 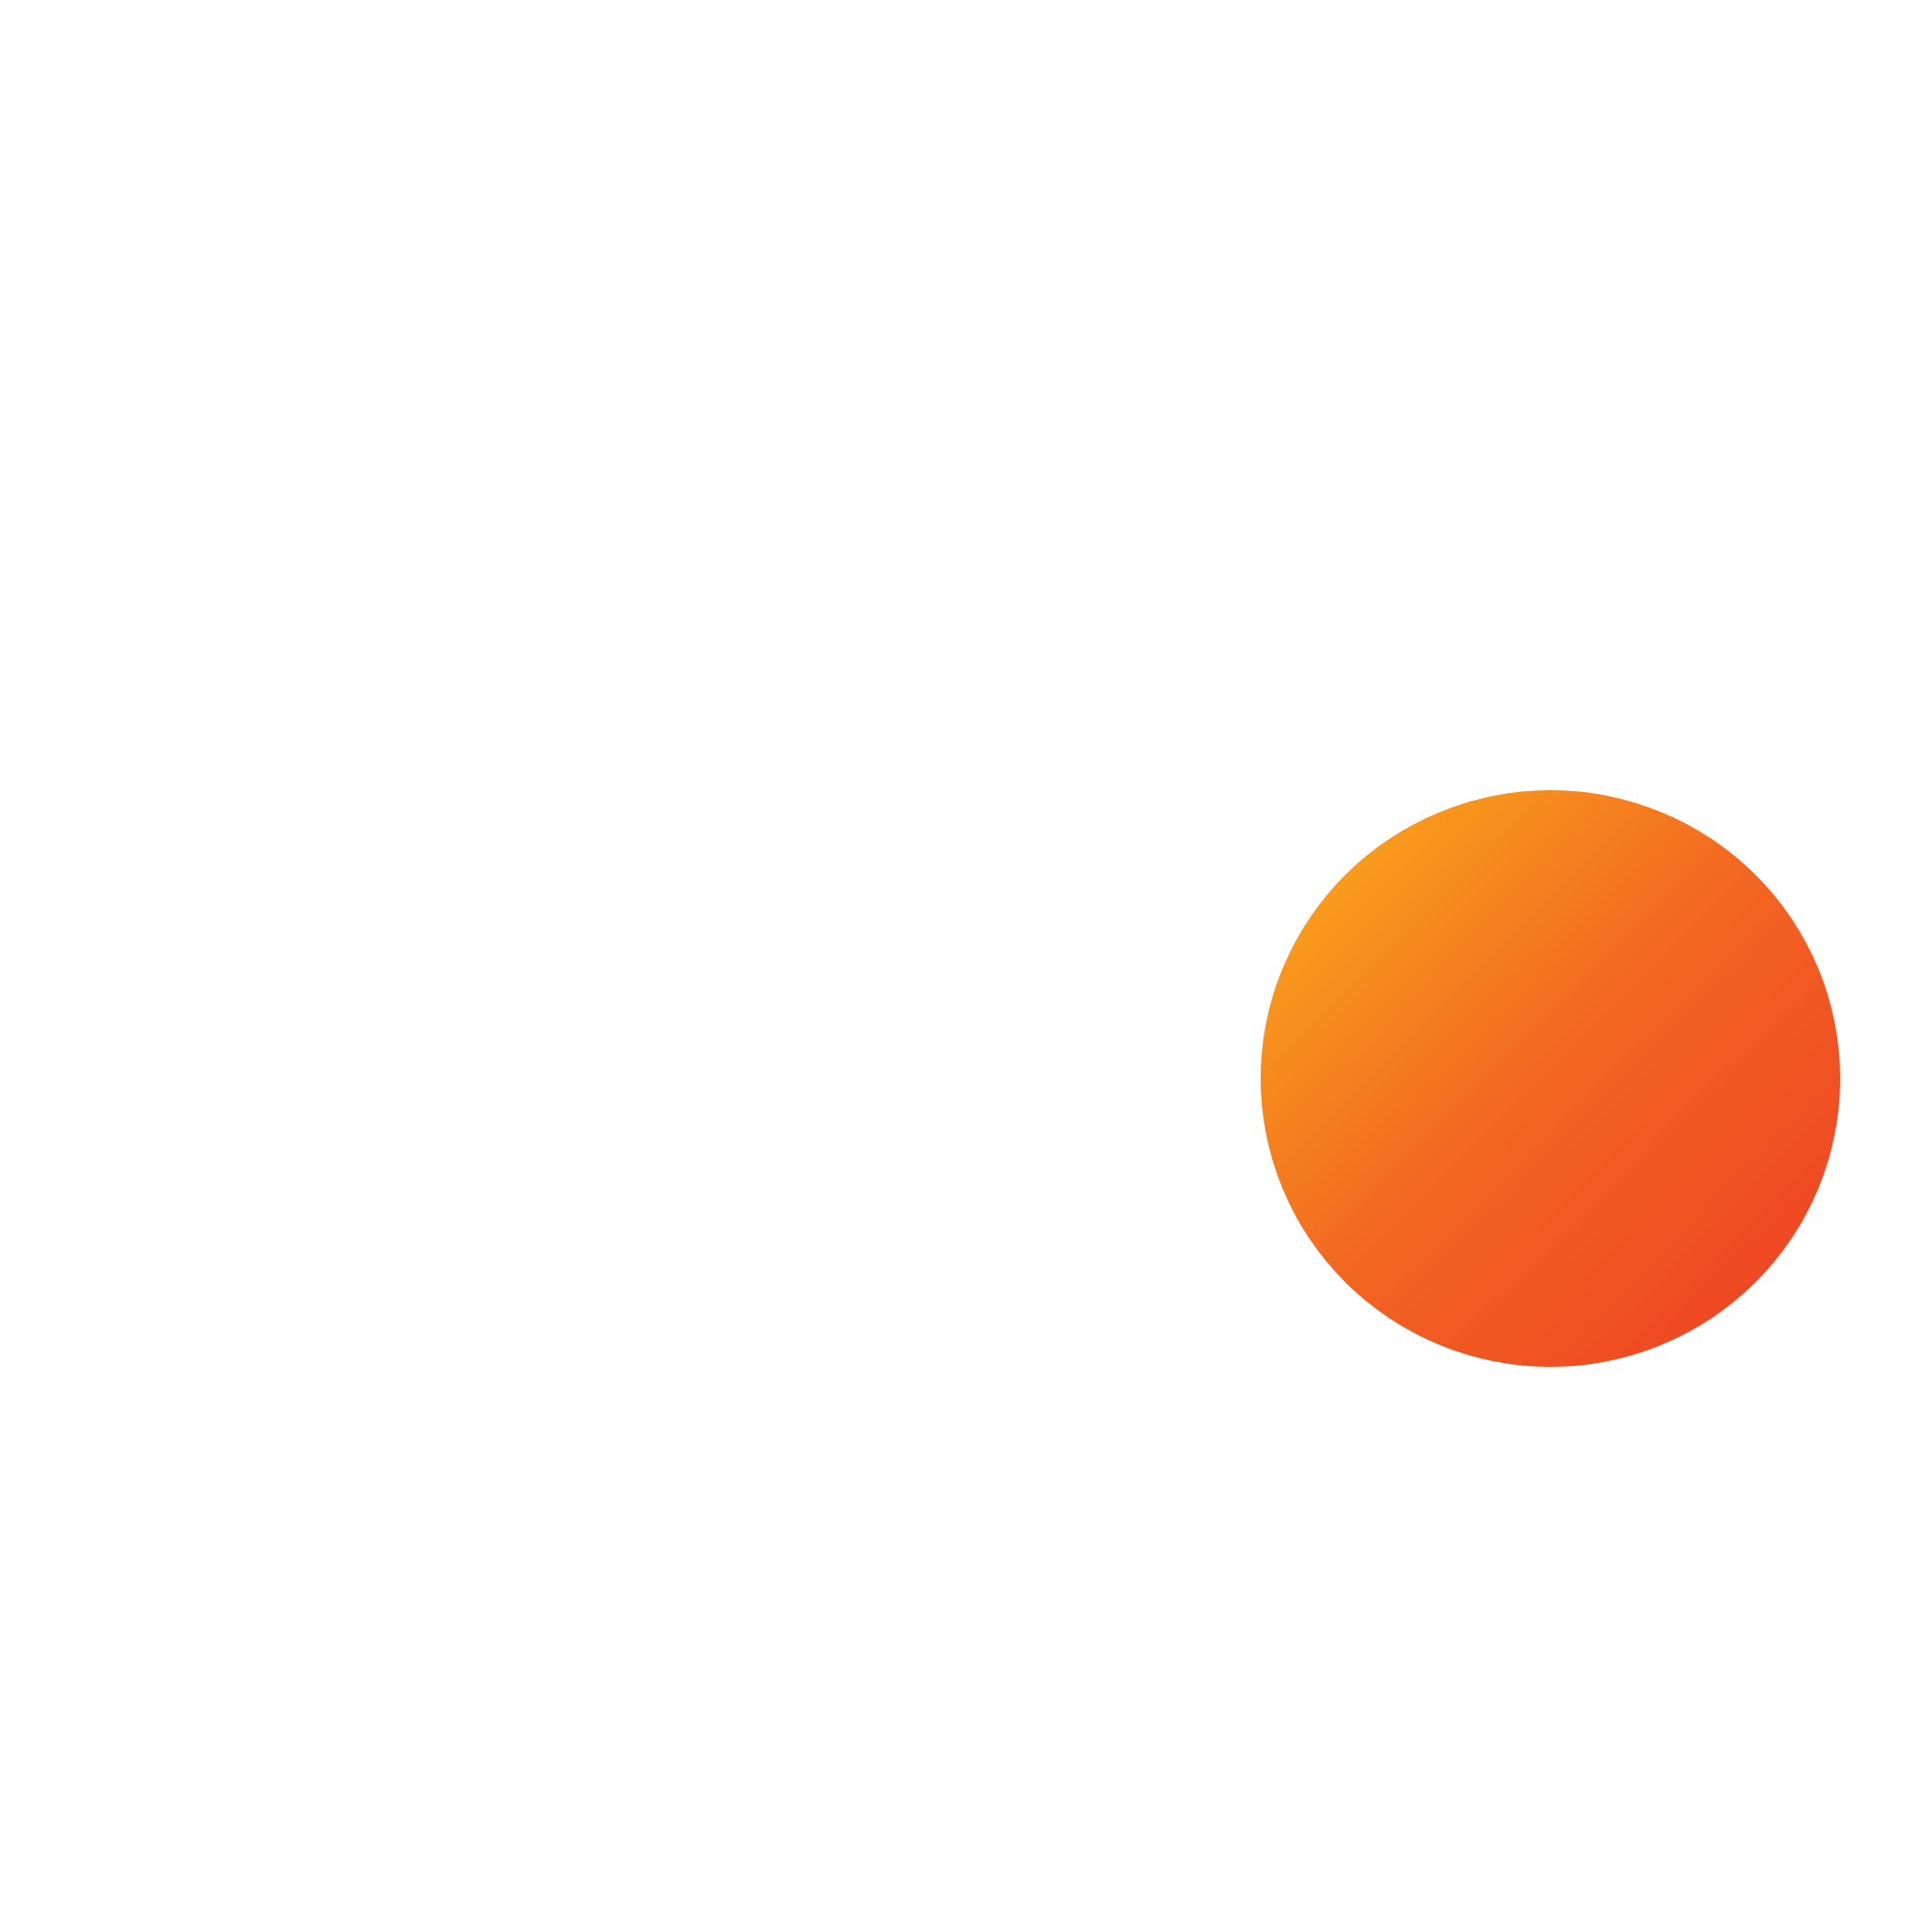 I want to click on gradient-circle-icon, so click(x=1550, y=1078).